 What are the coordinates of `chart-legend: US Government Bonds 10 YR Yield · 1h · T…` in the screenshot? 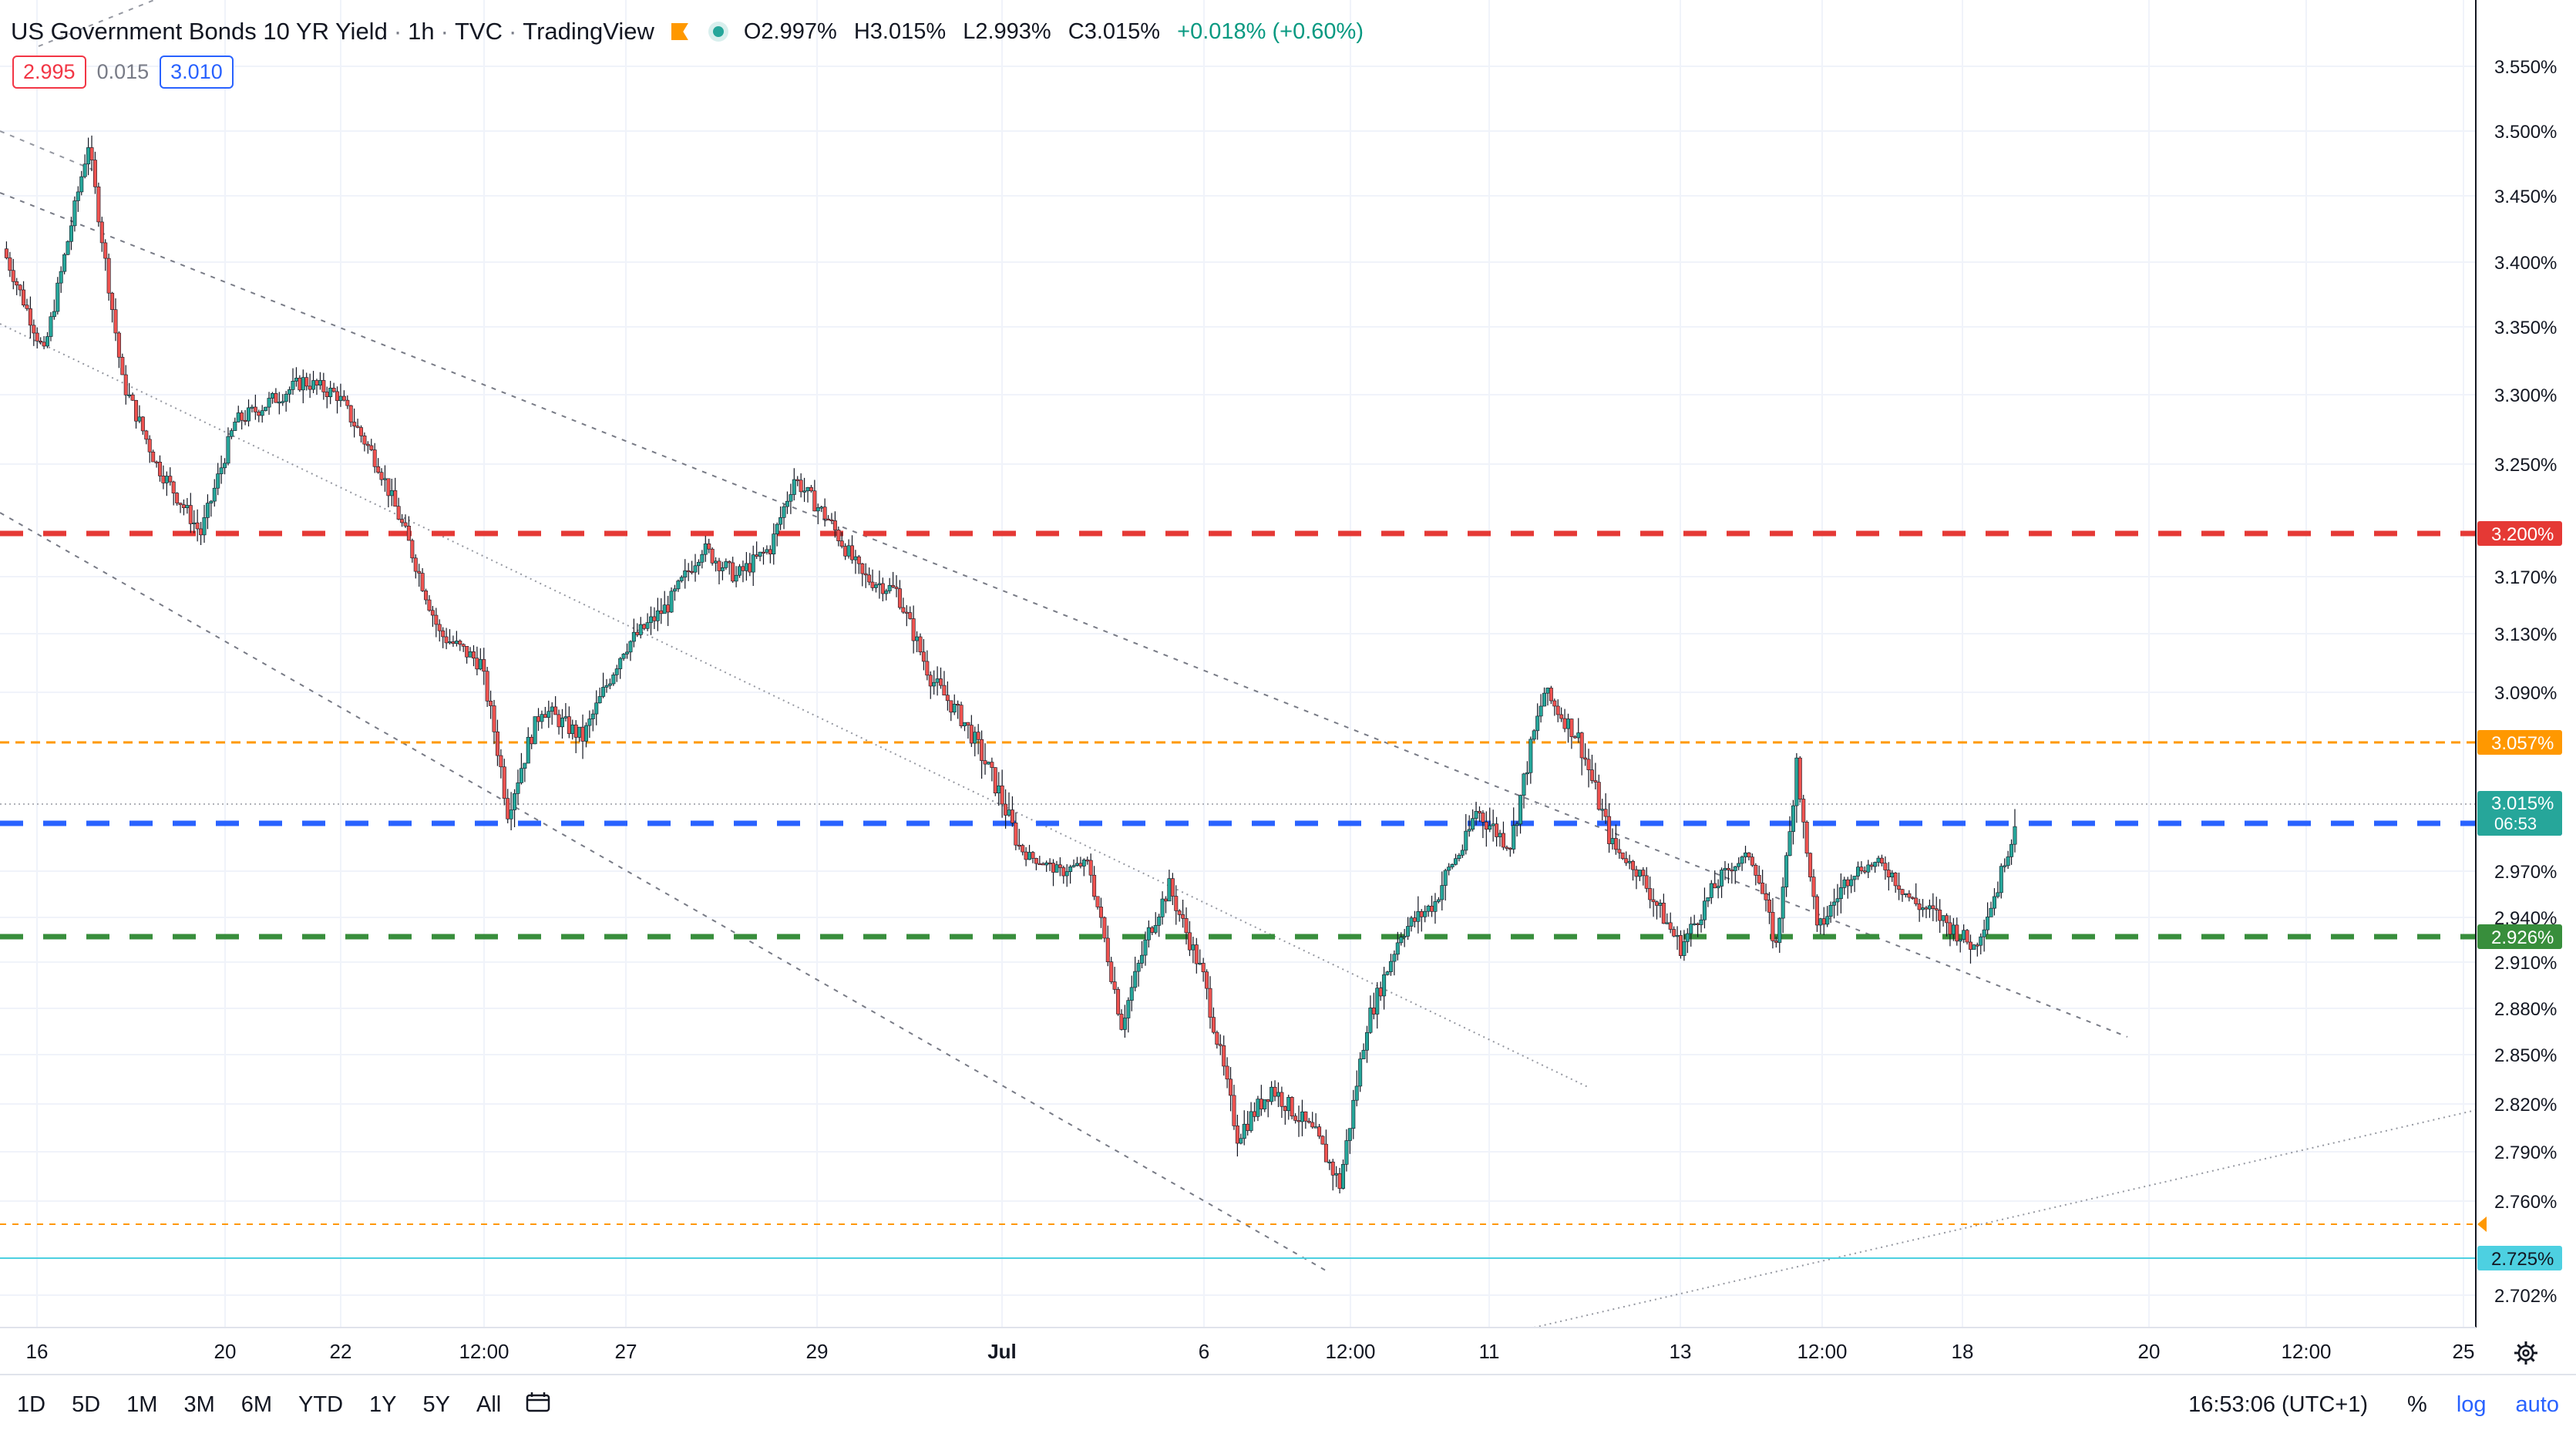 It's located at (687, 31).